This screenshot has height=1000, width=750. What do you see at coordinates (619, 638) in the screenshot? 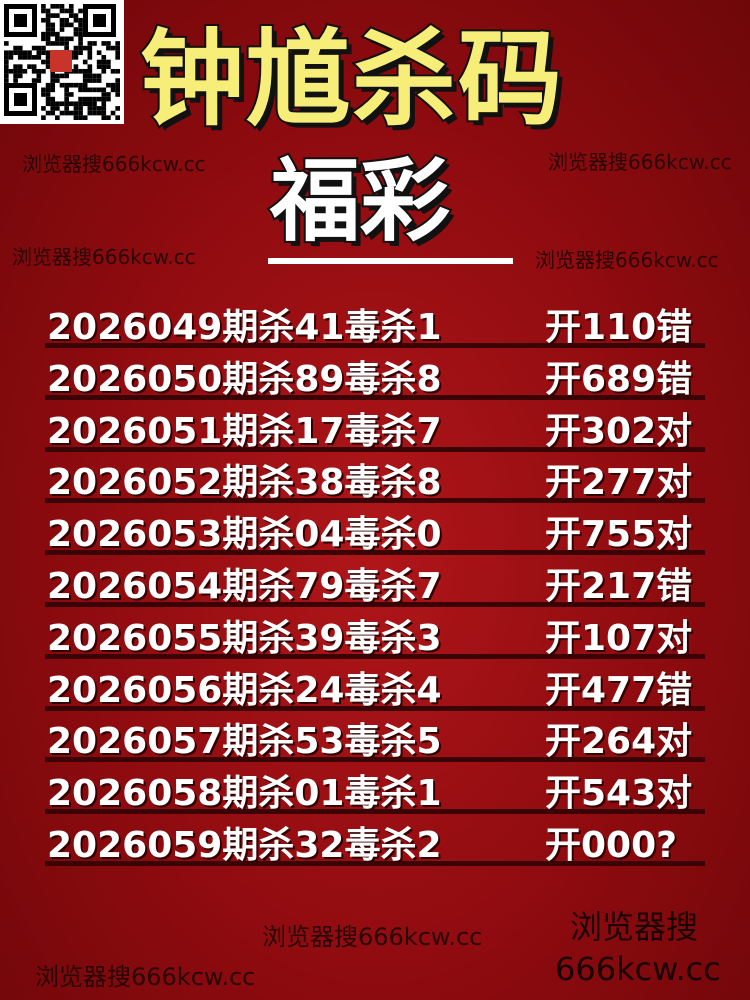
I see `row-right: 开107对` at bounding box center [619, 638].